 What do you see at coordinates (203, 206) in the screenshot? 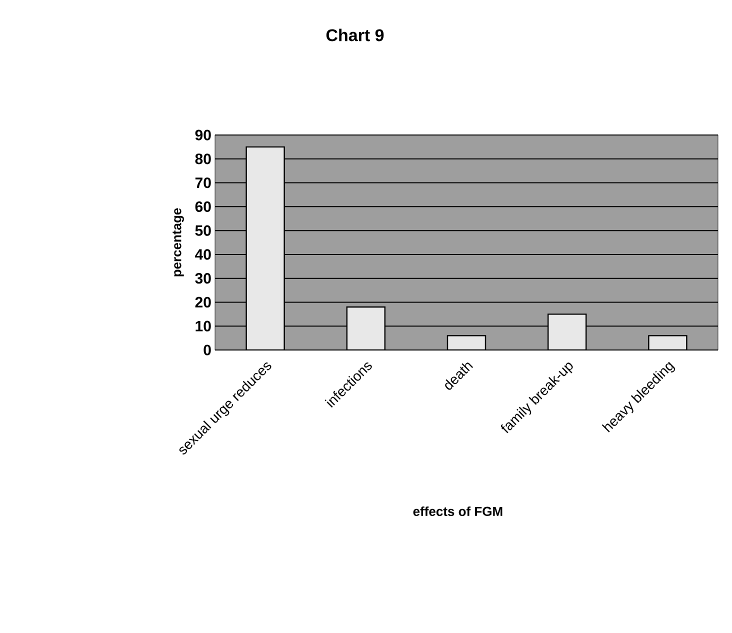
I see `y-tick-label: 60` at bounding box center [203, 206].